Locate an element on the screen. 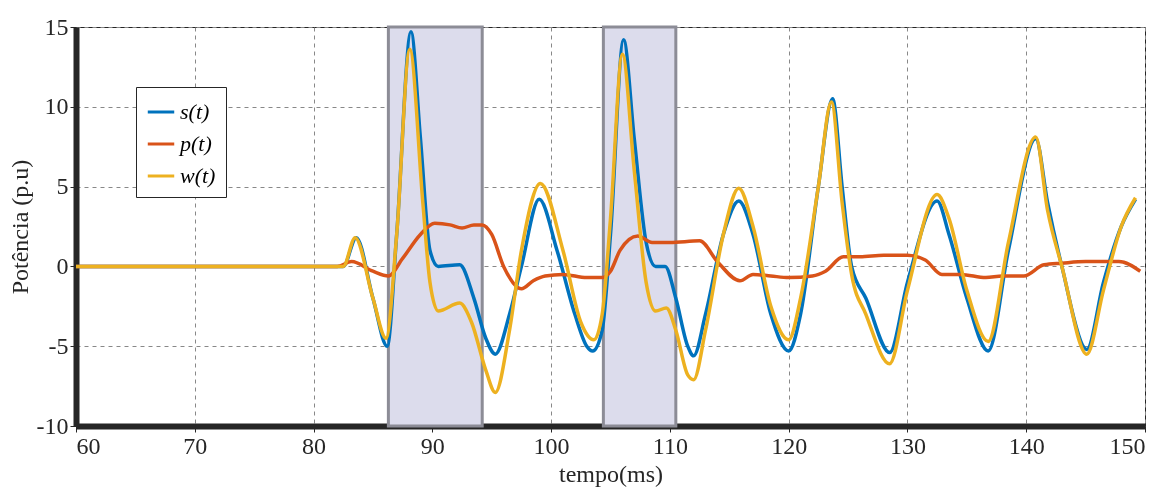 Image resolution: width=1171 pixels, height=491 pixels. x-tick-label: 90 is located at coordinates (432, 445).